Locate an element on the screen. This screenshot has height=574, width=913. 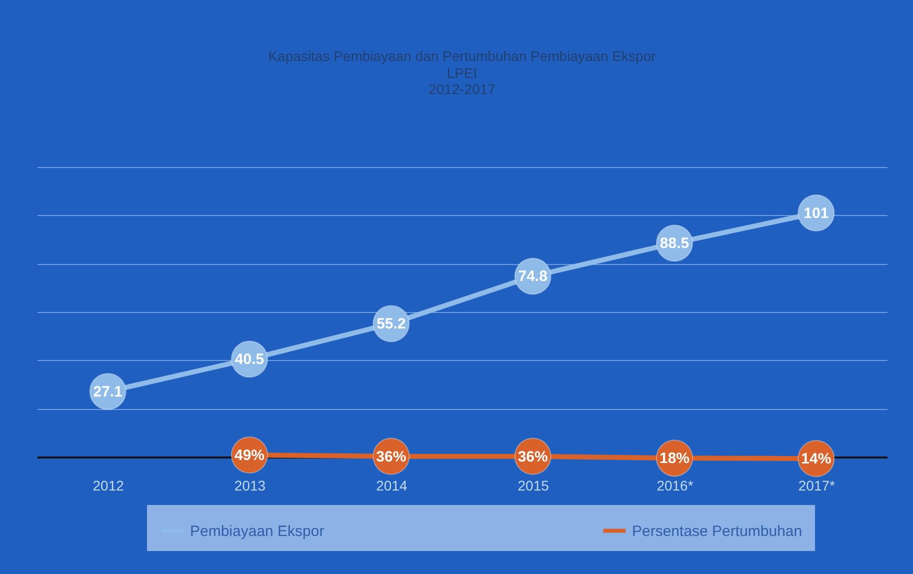
data-label: 55.2 is located at coordinates (391, 324).